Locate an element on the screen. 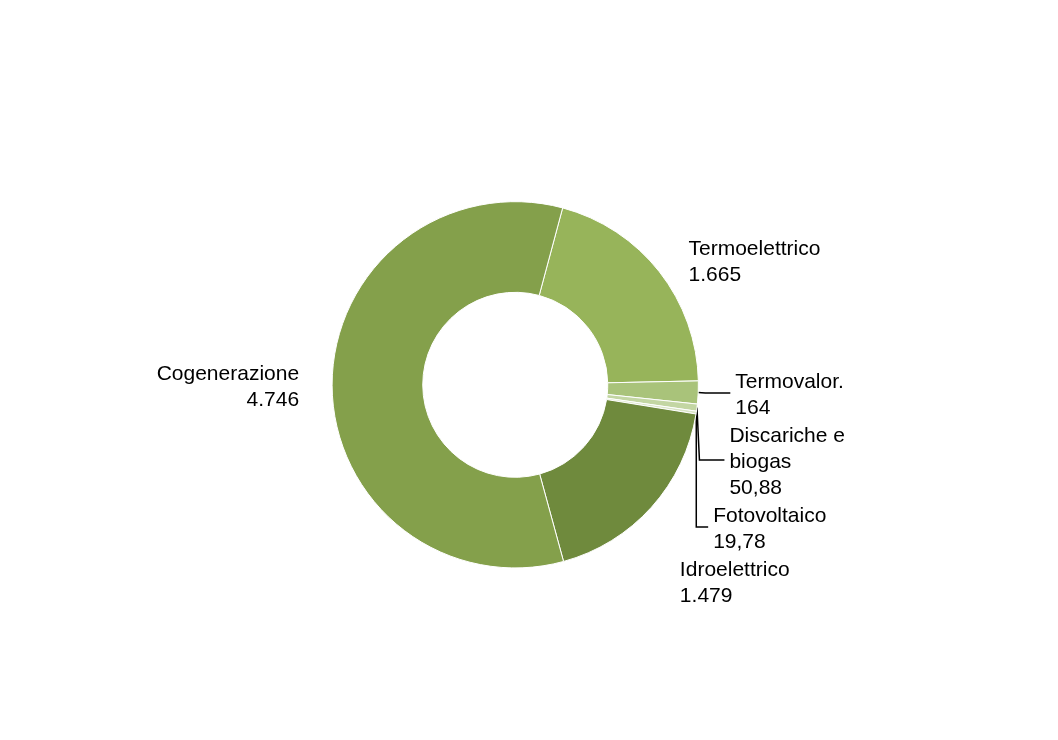 This screenshot has width=1058, height=740. data-label: 1.479 is located at coordinates (706, 594).